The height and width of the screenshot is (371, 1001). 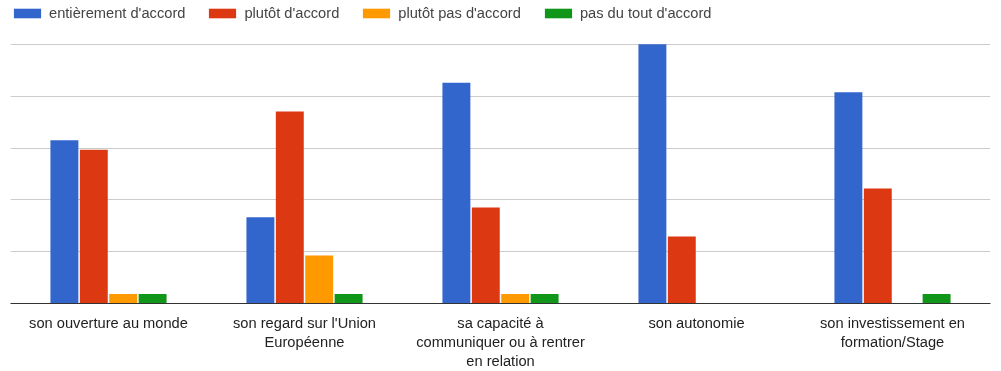 I want to click on x-tick-label: son regard sur l'Union Européenne, so click(x=304, y=332).